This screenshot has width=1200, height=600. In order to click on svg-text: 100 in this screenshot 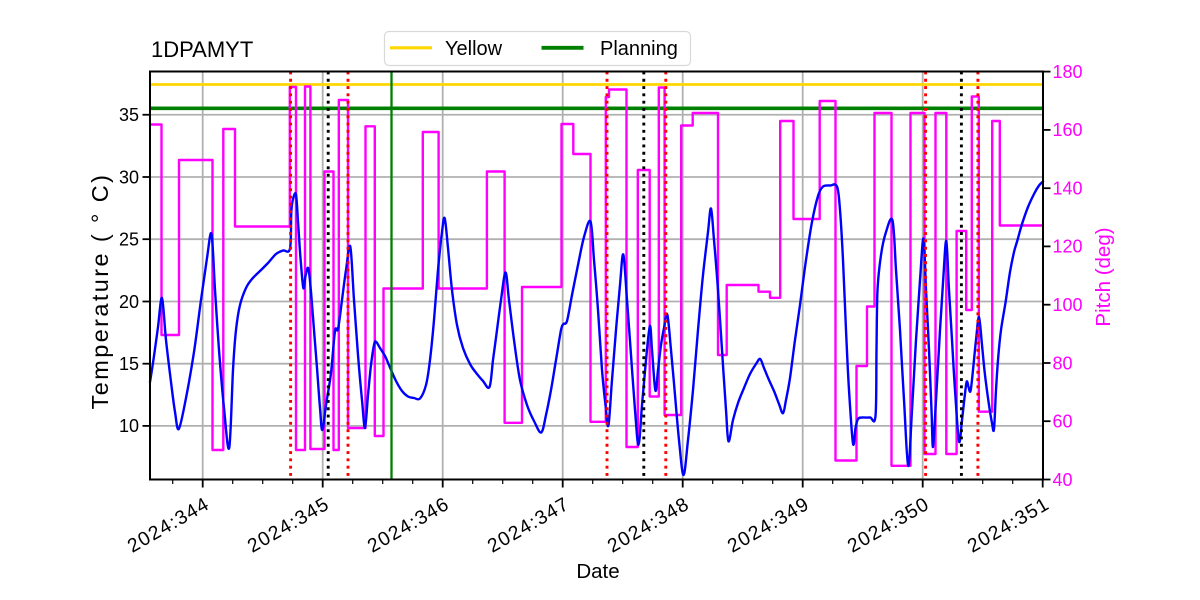, I will do `click(1068, 305)`.